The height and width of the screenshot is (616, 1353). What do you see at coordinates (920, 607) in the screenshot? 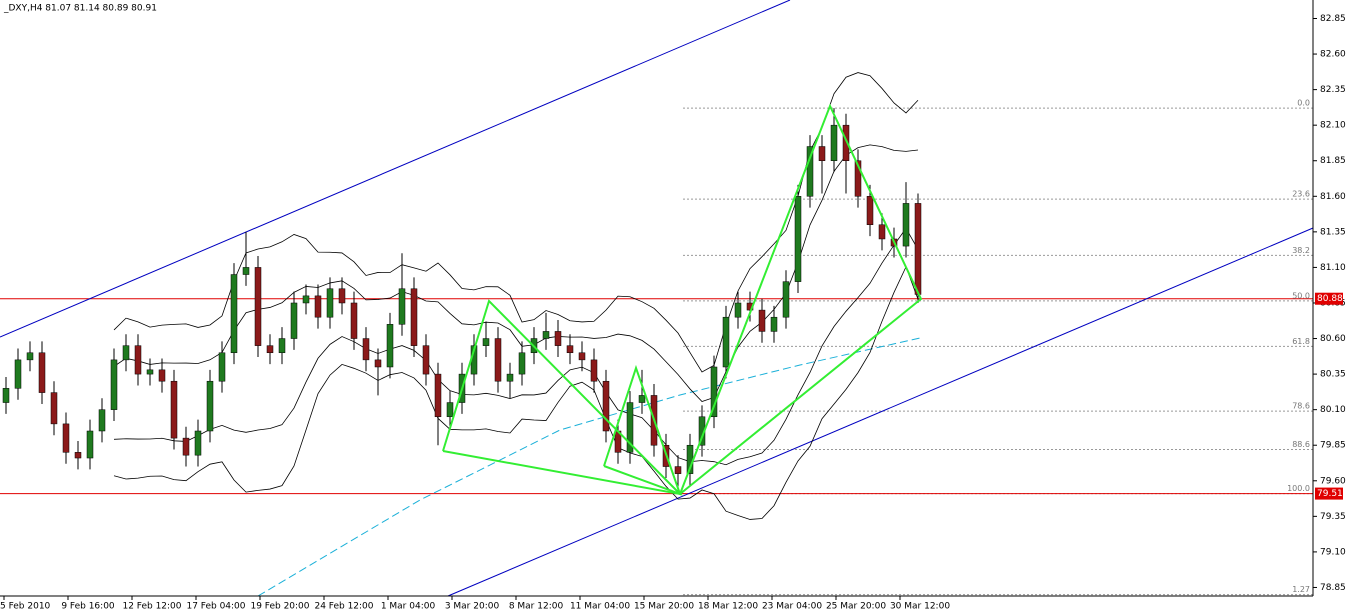
I see `x-tick-label: 30 Mar 12:00` at bounding box center [920, 607].